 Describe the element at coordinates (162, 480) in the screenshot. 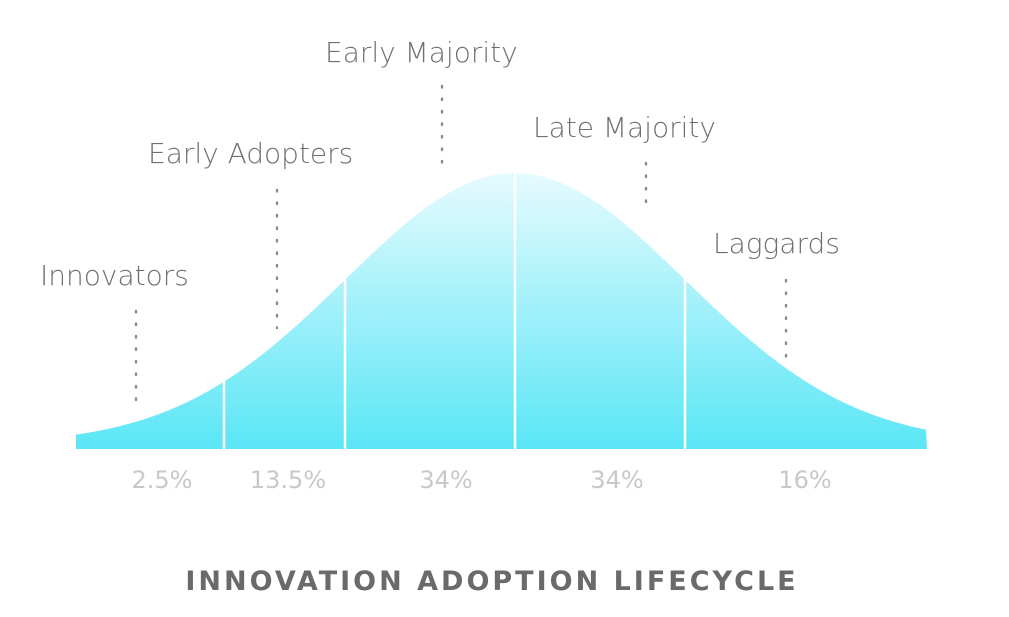

I see `percent-innovators: 2.5%` at that location.